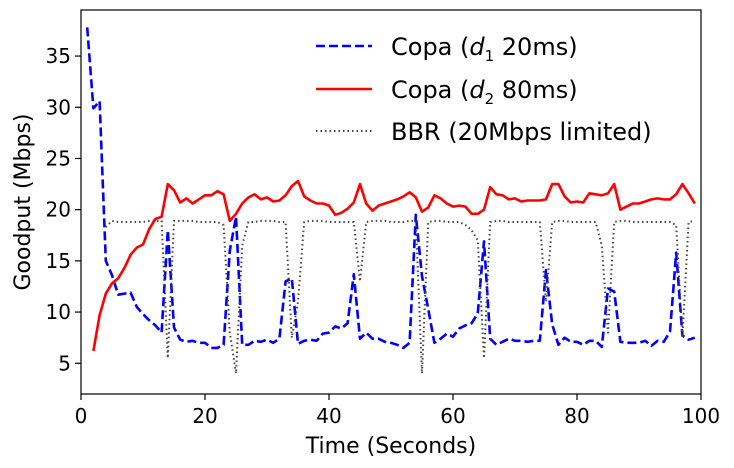  What do you see at coordinates (81, 416) in the screenshot?
I see `x-tick-label: 0` at bounding box center [81, 416].